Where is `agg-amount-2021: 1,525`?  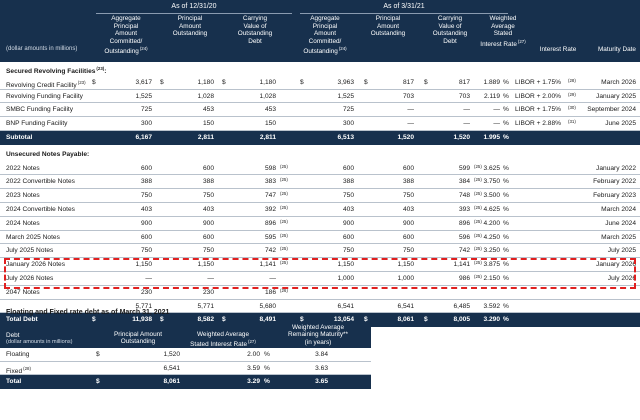 agg-amount-2021: 1,525 is located at coordinates (345, 96).